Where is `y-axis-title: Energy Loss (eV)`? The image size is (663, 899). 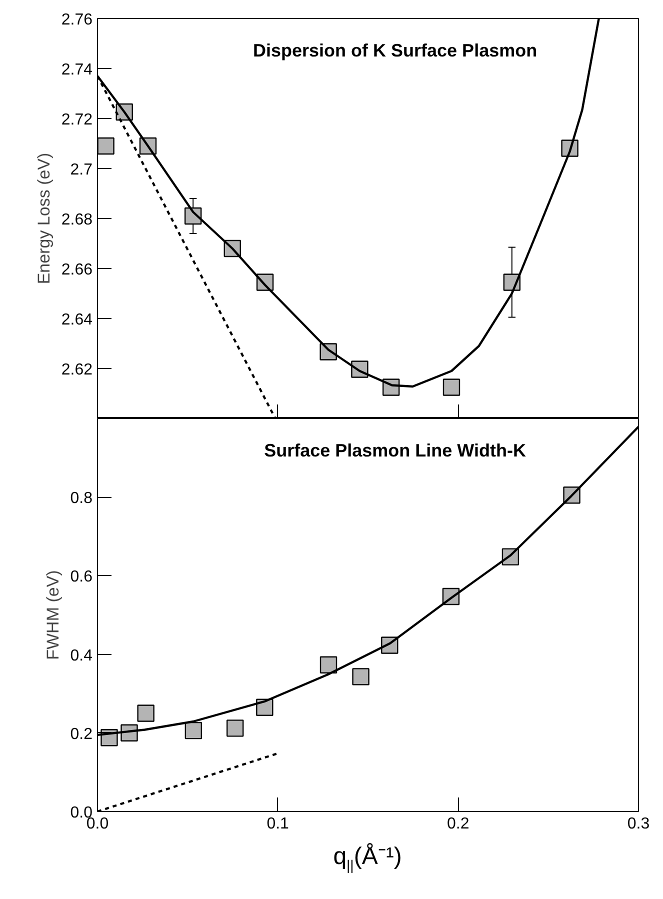 y-axis-title: Energy Loss (eV) is located at coordinates (44, 218).